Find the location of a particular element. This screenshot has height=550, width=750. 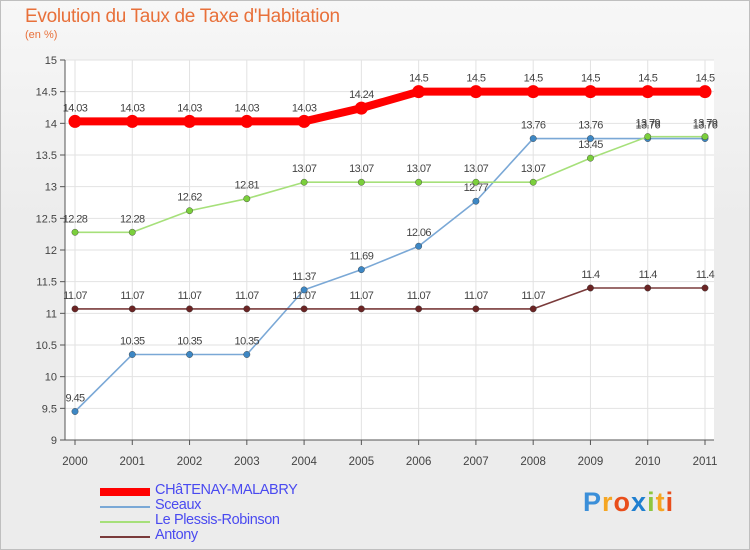

data-label: 12.28 is located at coordinates (132, 219).